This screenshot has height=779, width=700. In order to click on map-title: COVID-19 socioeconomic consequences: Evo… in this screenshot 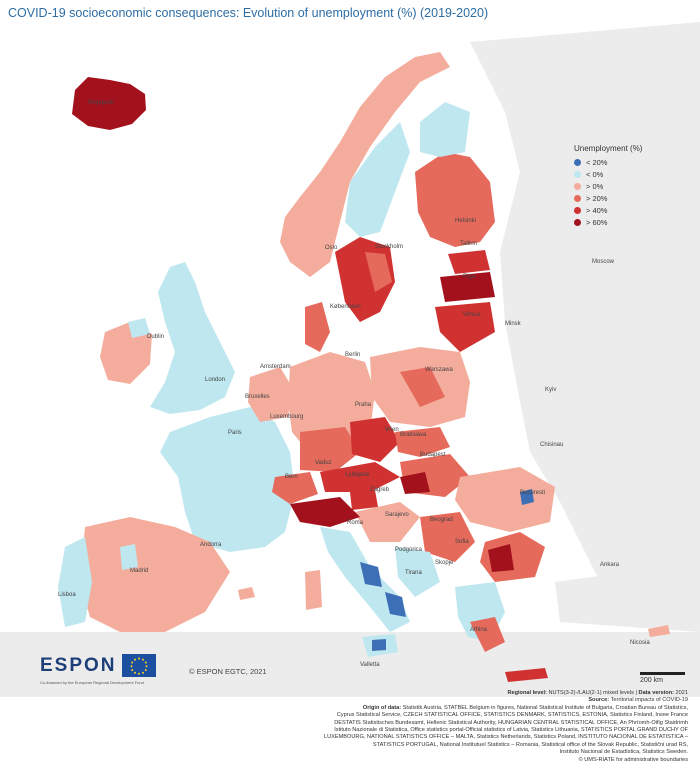, I will do `click(248, 13)`.